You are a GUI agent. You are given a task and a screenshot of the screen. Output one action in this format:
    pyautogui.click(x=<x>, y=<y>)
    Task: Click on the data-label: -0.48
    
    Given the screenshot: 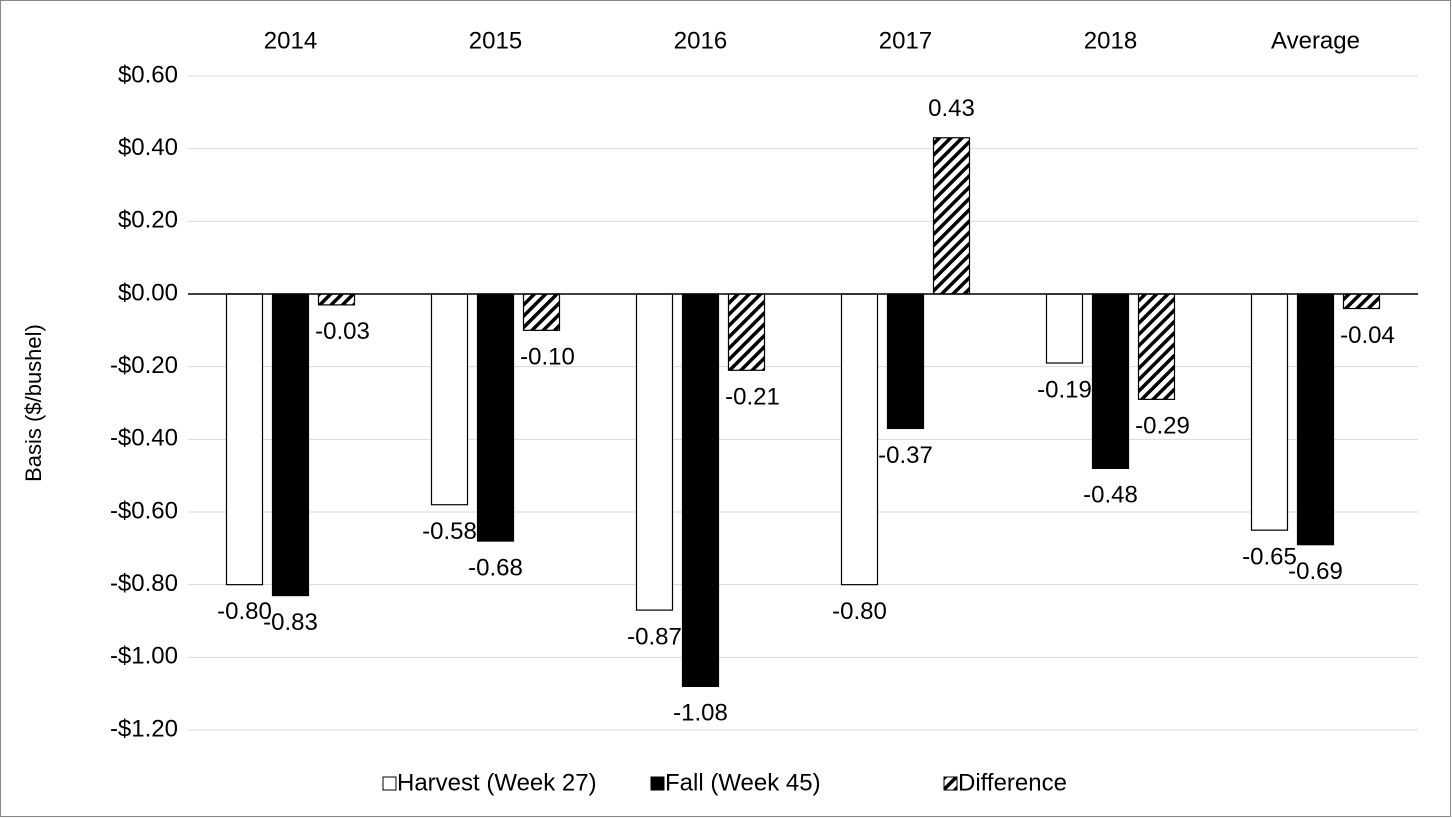 What is the action you would take?
    pyautogui.click(x=1110, y=495)
    